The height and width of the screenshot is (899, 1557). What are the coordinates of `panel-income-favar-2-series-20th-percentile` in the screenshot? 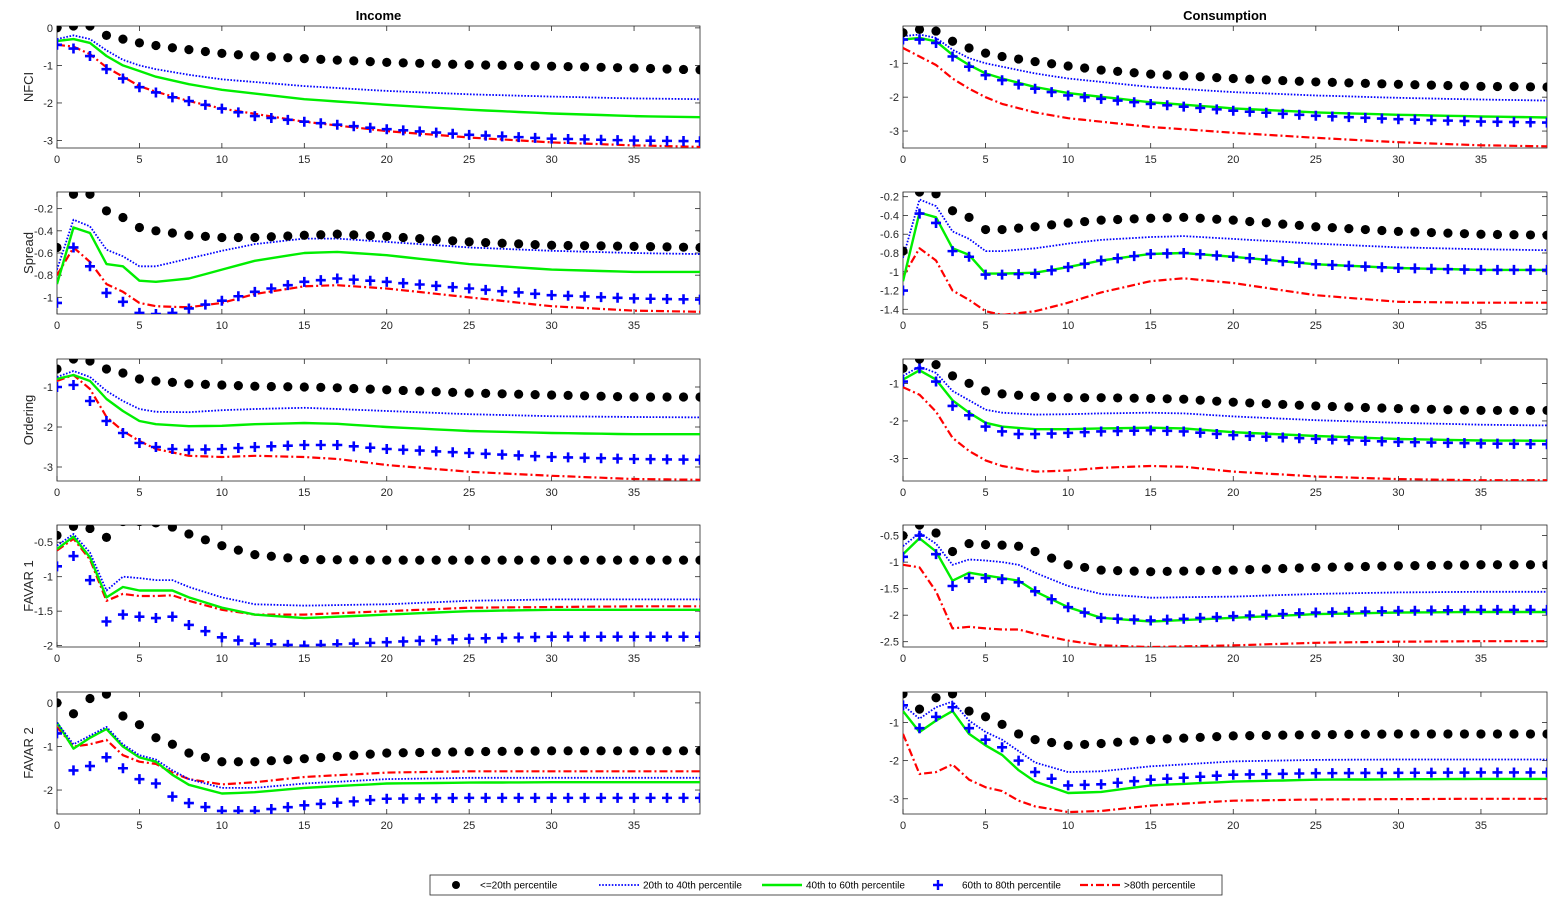 It's located at (378, 729).